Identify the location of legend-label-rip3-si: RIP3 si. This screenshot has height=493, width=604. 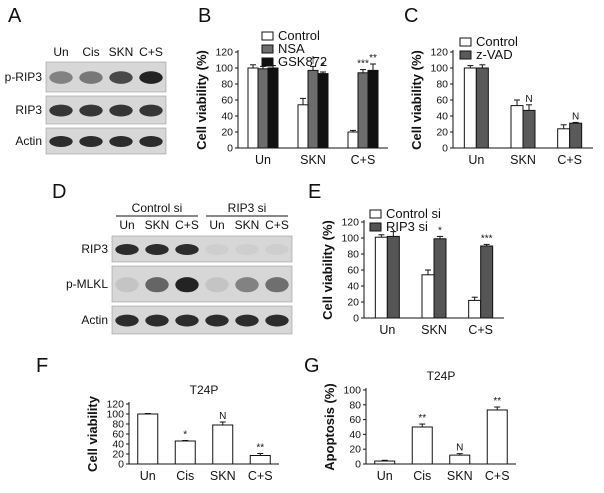
(407, 226).